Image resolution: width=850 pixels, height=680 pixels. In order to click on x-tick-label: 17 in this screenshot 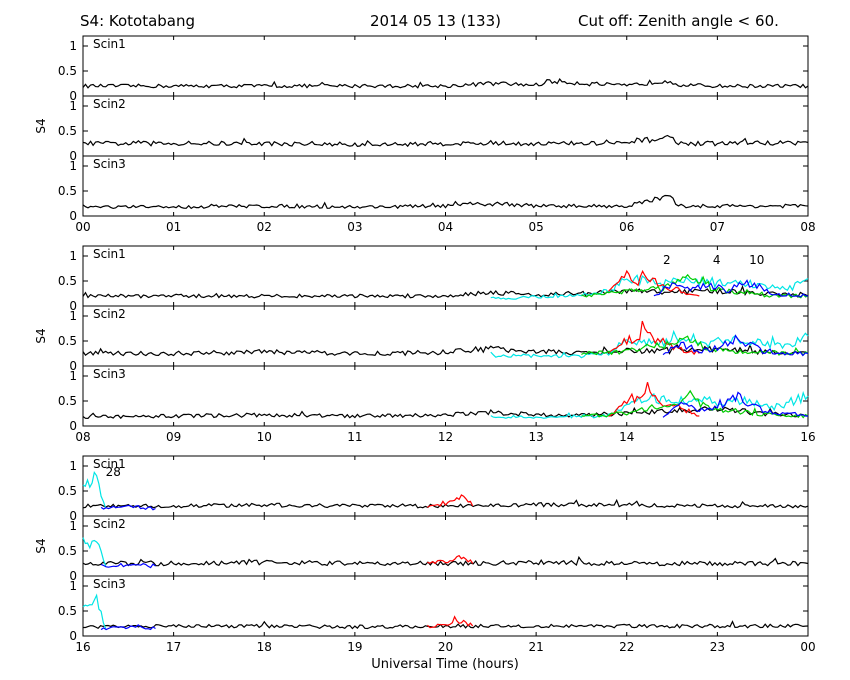, I will do `click(173, 647)`.